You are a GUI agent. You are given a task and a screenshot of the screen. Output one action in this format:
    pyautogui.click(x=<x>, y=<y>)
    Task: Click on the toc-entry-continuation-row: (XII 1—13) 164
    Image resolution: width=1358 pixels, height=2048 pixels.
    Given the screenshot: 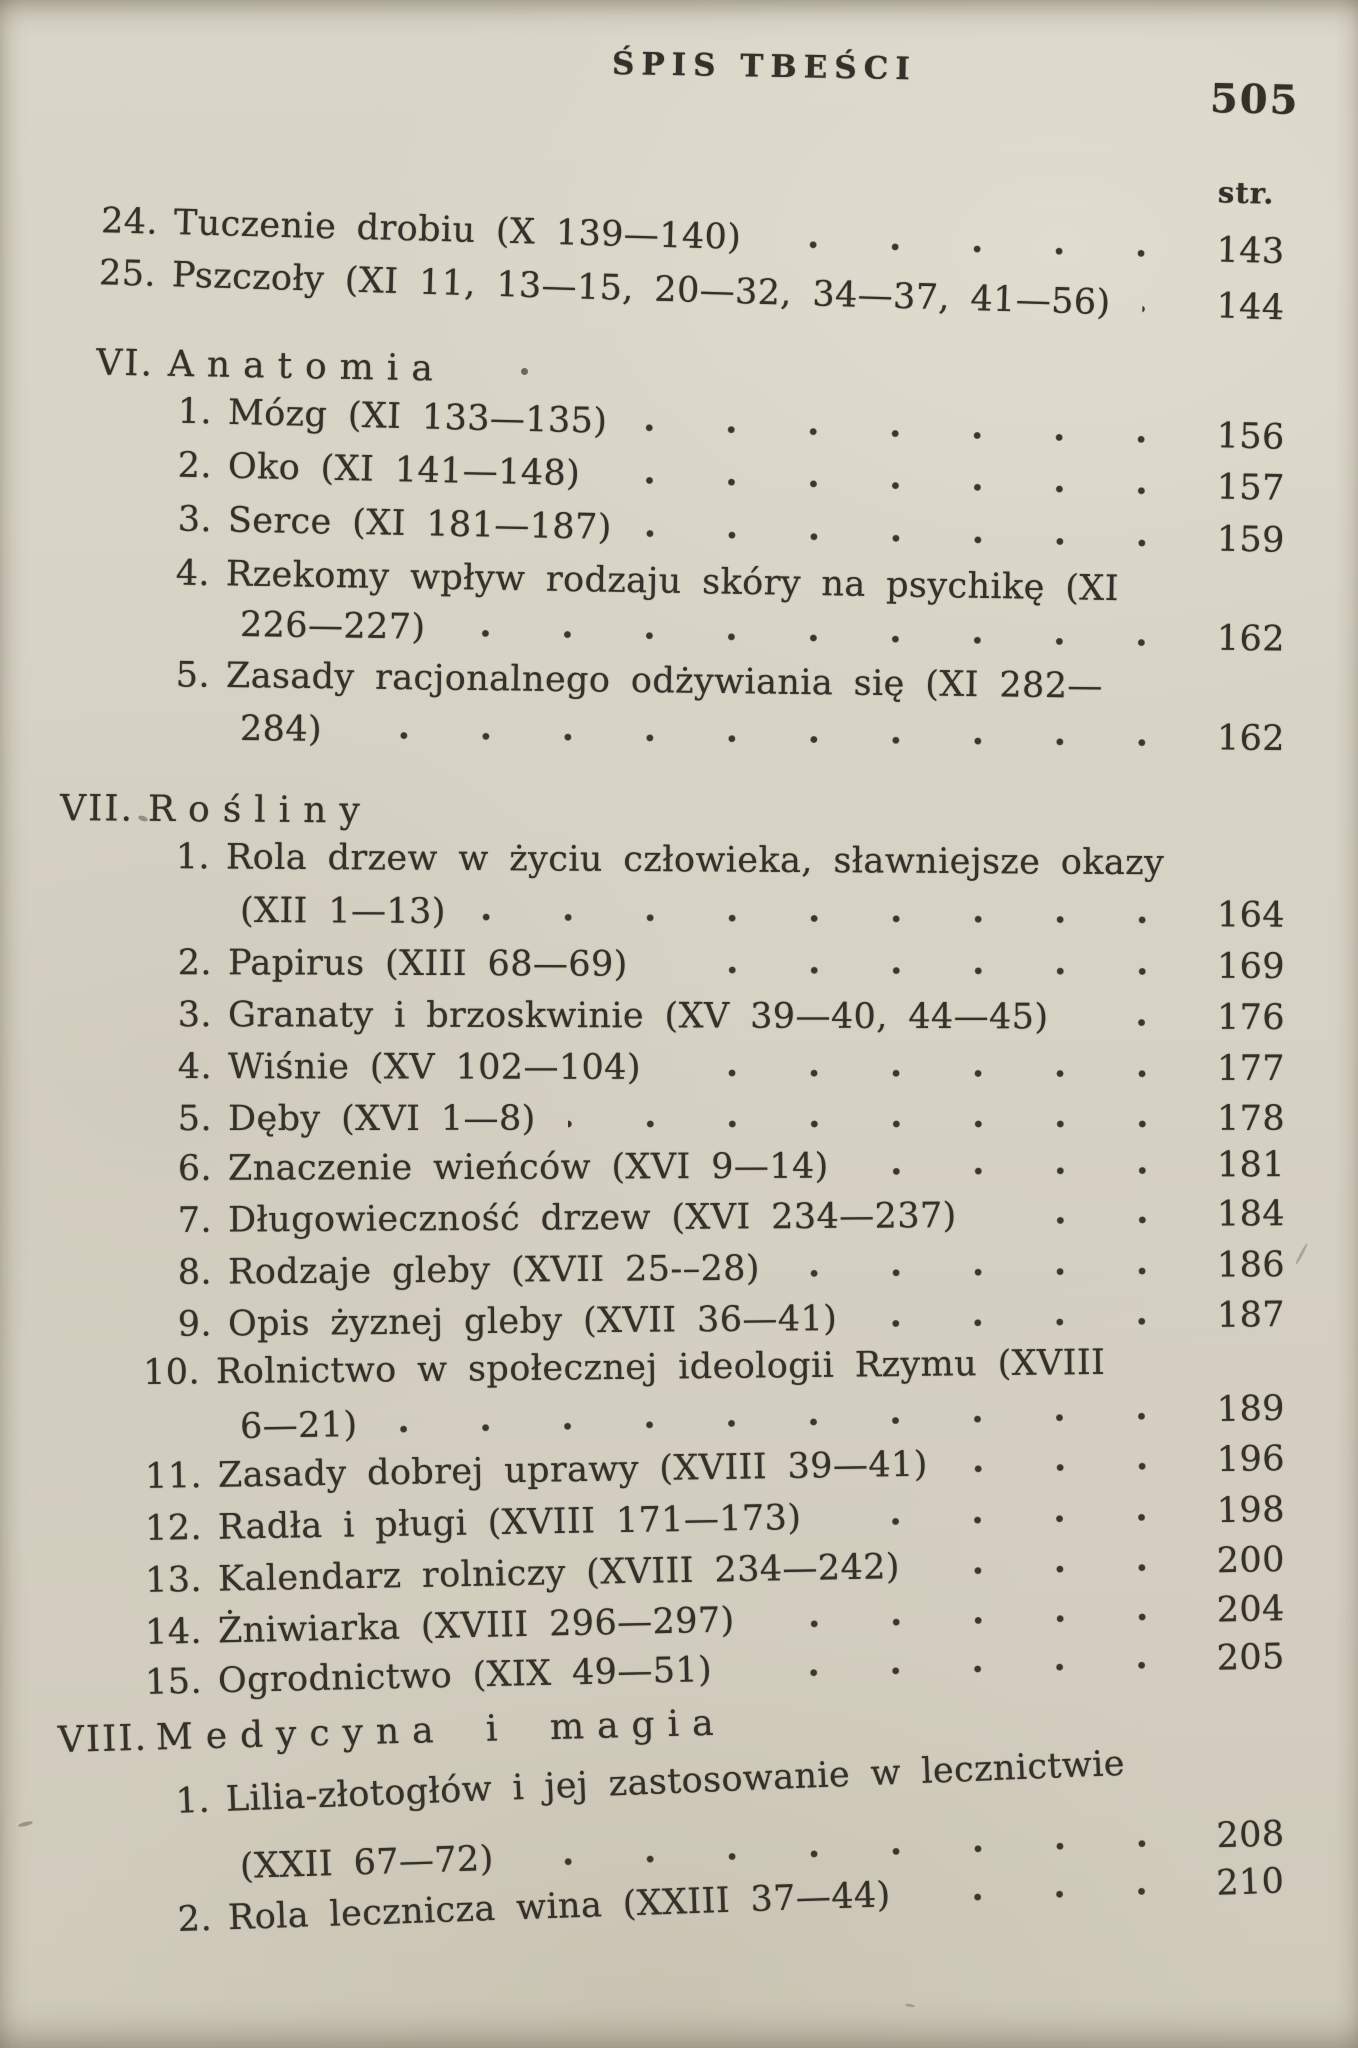 What is the action you would take?
    pyautogui.click(x=762, y=913)
    